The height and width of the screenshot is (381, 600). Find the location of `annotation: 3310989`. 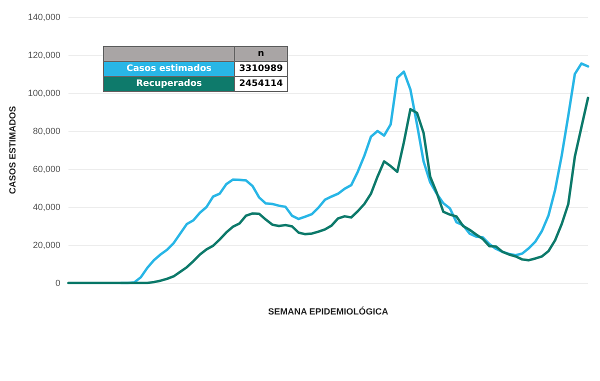

annotation: 3310989 is located at coordinates (261, 69).